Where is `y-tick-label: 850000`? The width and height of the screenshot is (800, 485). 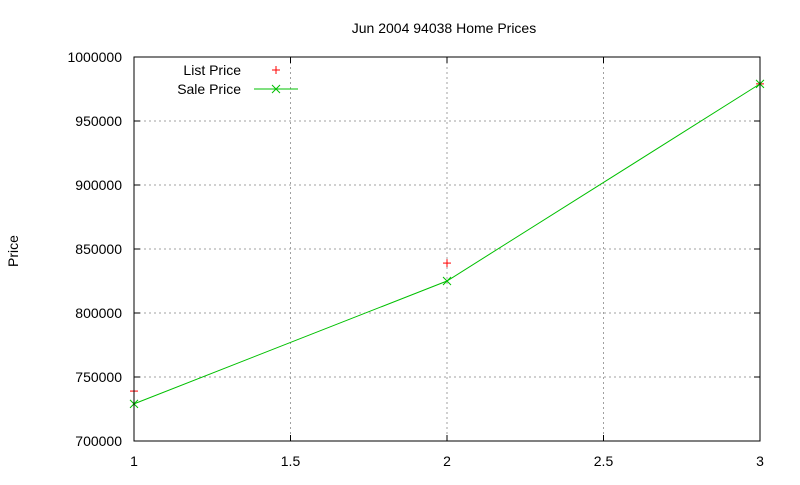 y-tick-label: 850000 is located at coordinates (98, 249).